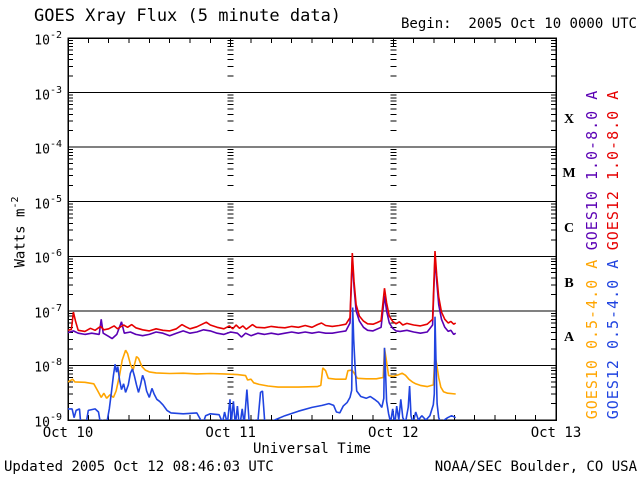  What do you see at coordinates (613, 339) in the screenshot?
I see `legend-goes12-0.5-4.0-: GOES12 0.5-4.0 A` at bounding box center [613, 339].